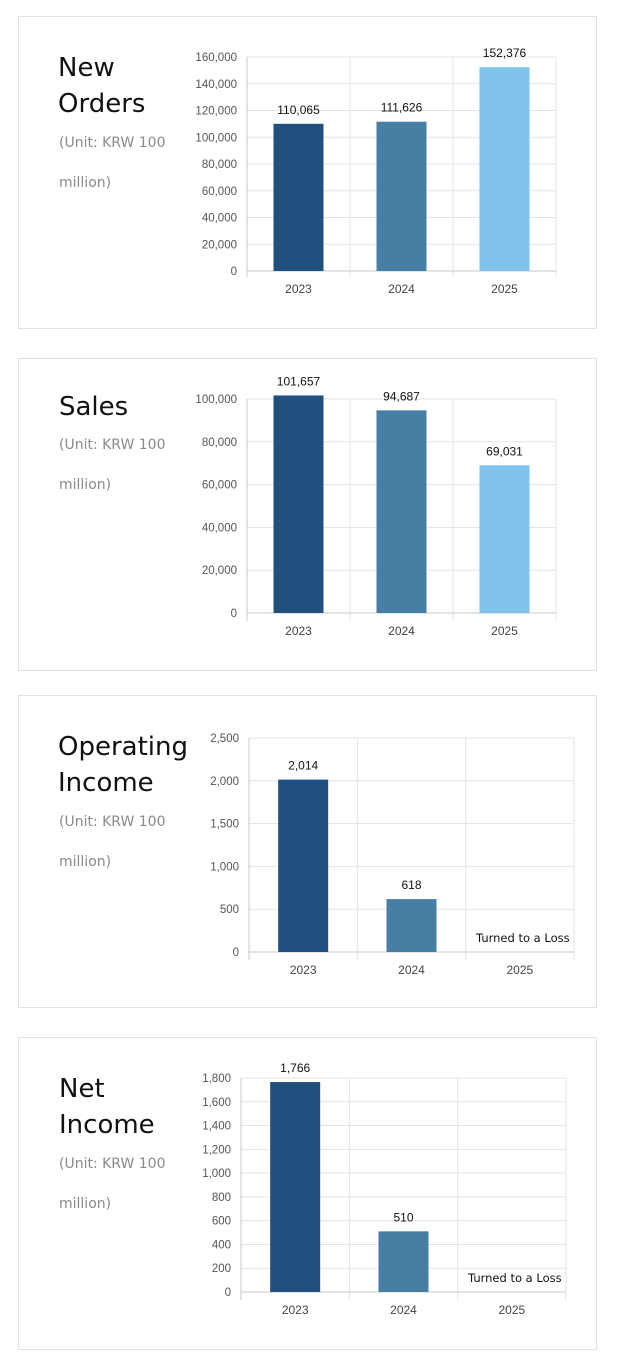  What do you see at coordinates (224, 825) in the screenshot?
I see `y-tick-label: 1,500` at bounding box center [224, 825].